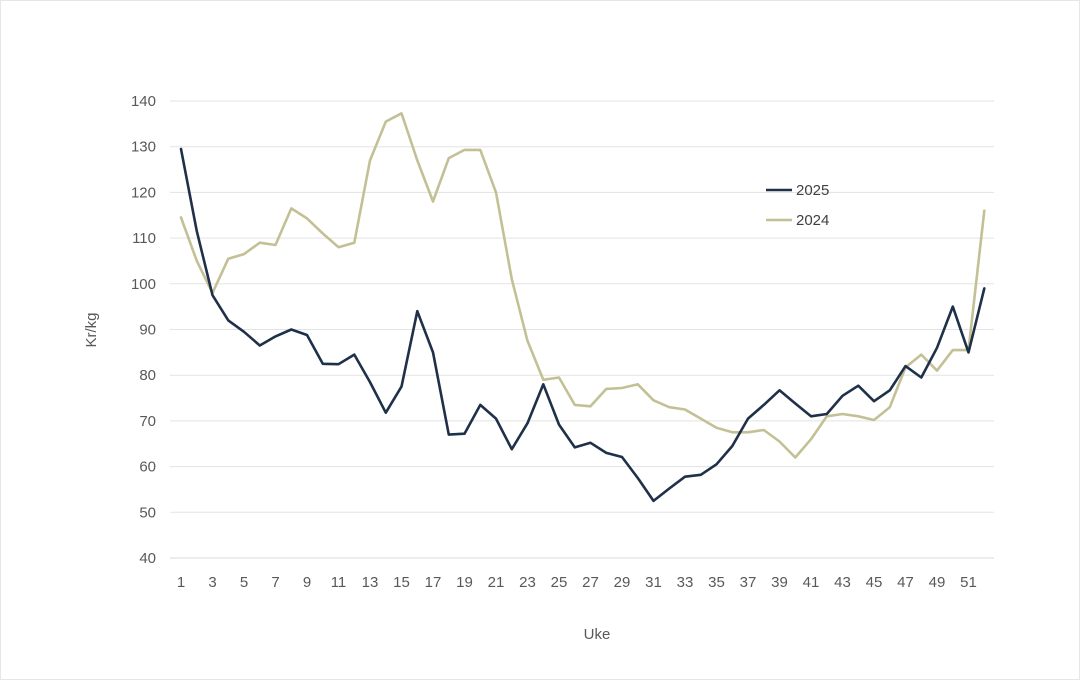 The image size is (1080, 680). I want to click on y-tick-label-50: 50, so click(147, 512).